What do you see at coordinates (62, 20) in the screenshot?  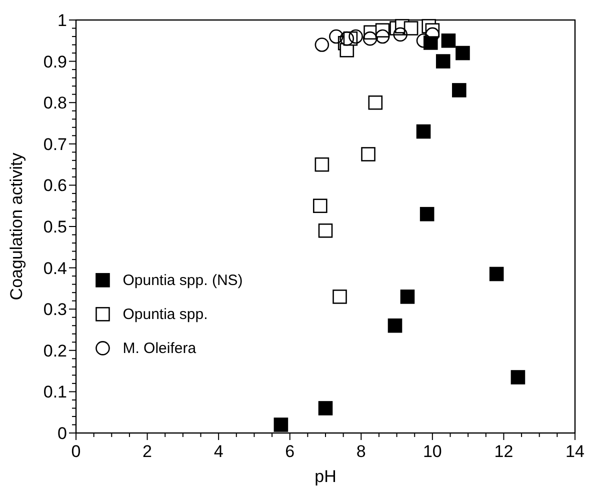 I see `y-tick-label: 1` at bounding box center [62, 20].